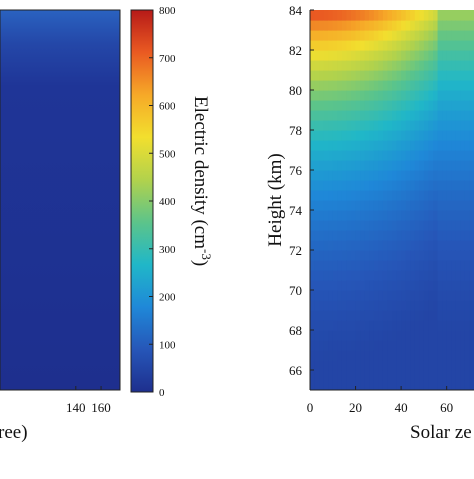 This screenshot has height=479, width=474. What do you see at coordinates (167, 59) in the screenshot?
I see `colorbar-tick-label: 700` at bounding box center [167, 59].